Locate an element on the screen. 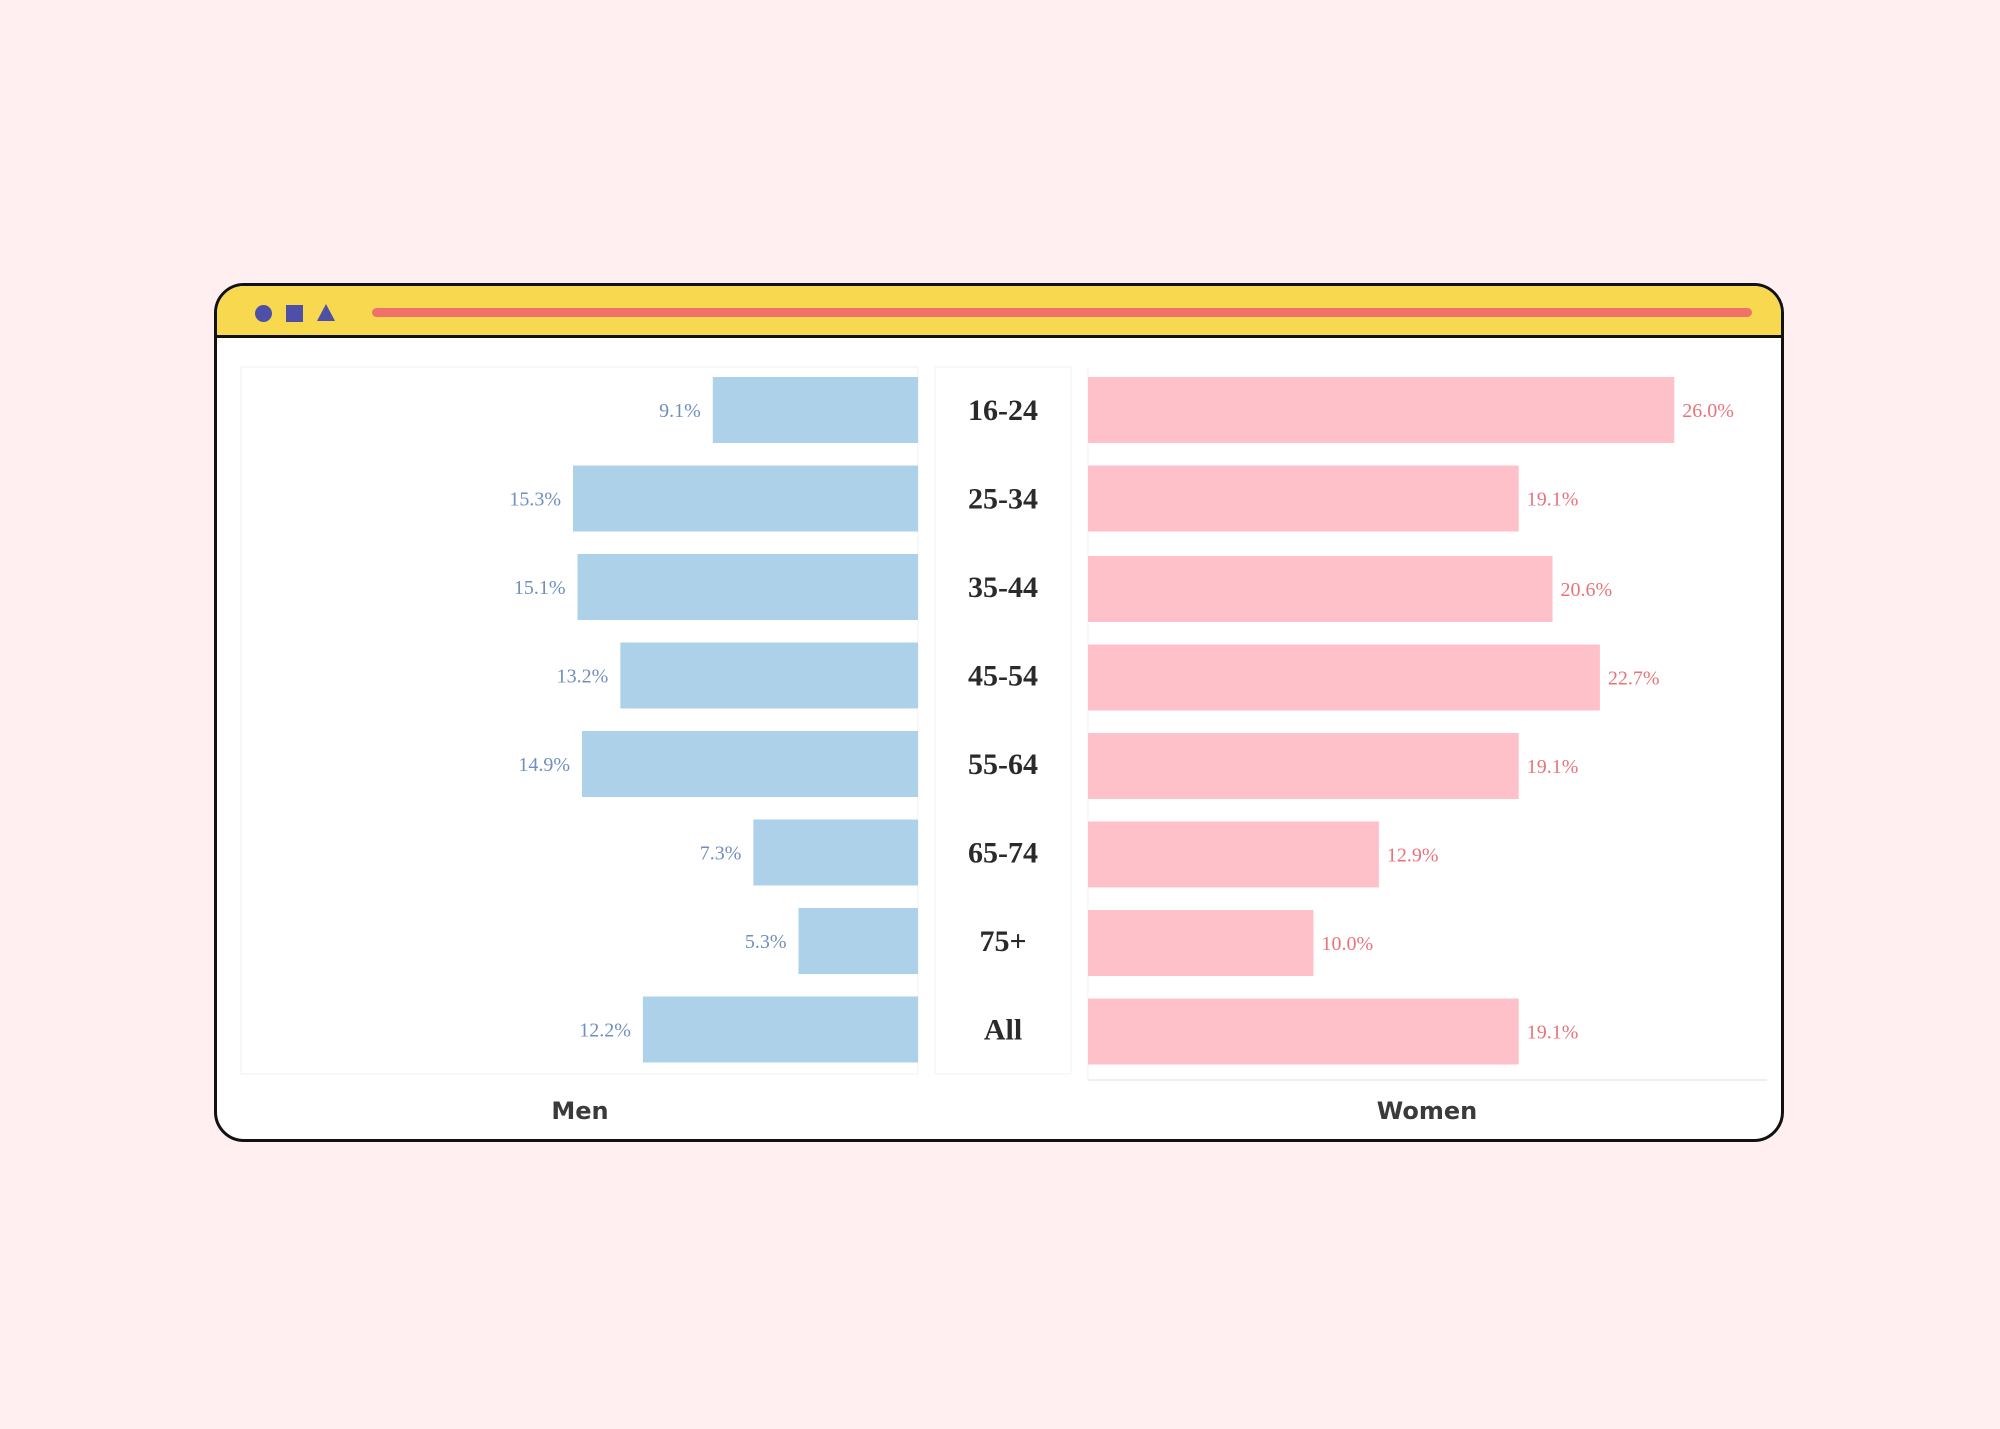 The image size is (2000, 1429). women-bar-label: 10.0% is located at coordinates (1348, 944).